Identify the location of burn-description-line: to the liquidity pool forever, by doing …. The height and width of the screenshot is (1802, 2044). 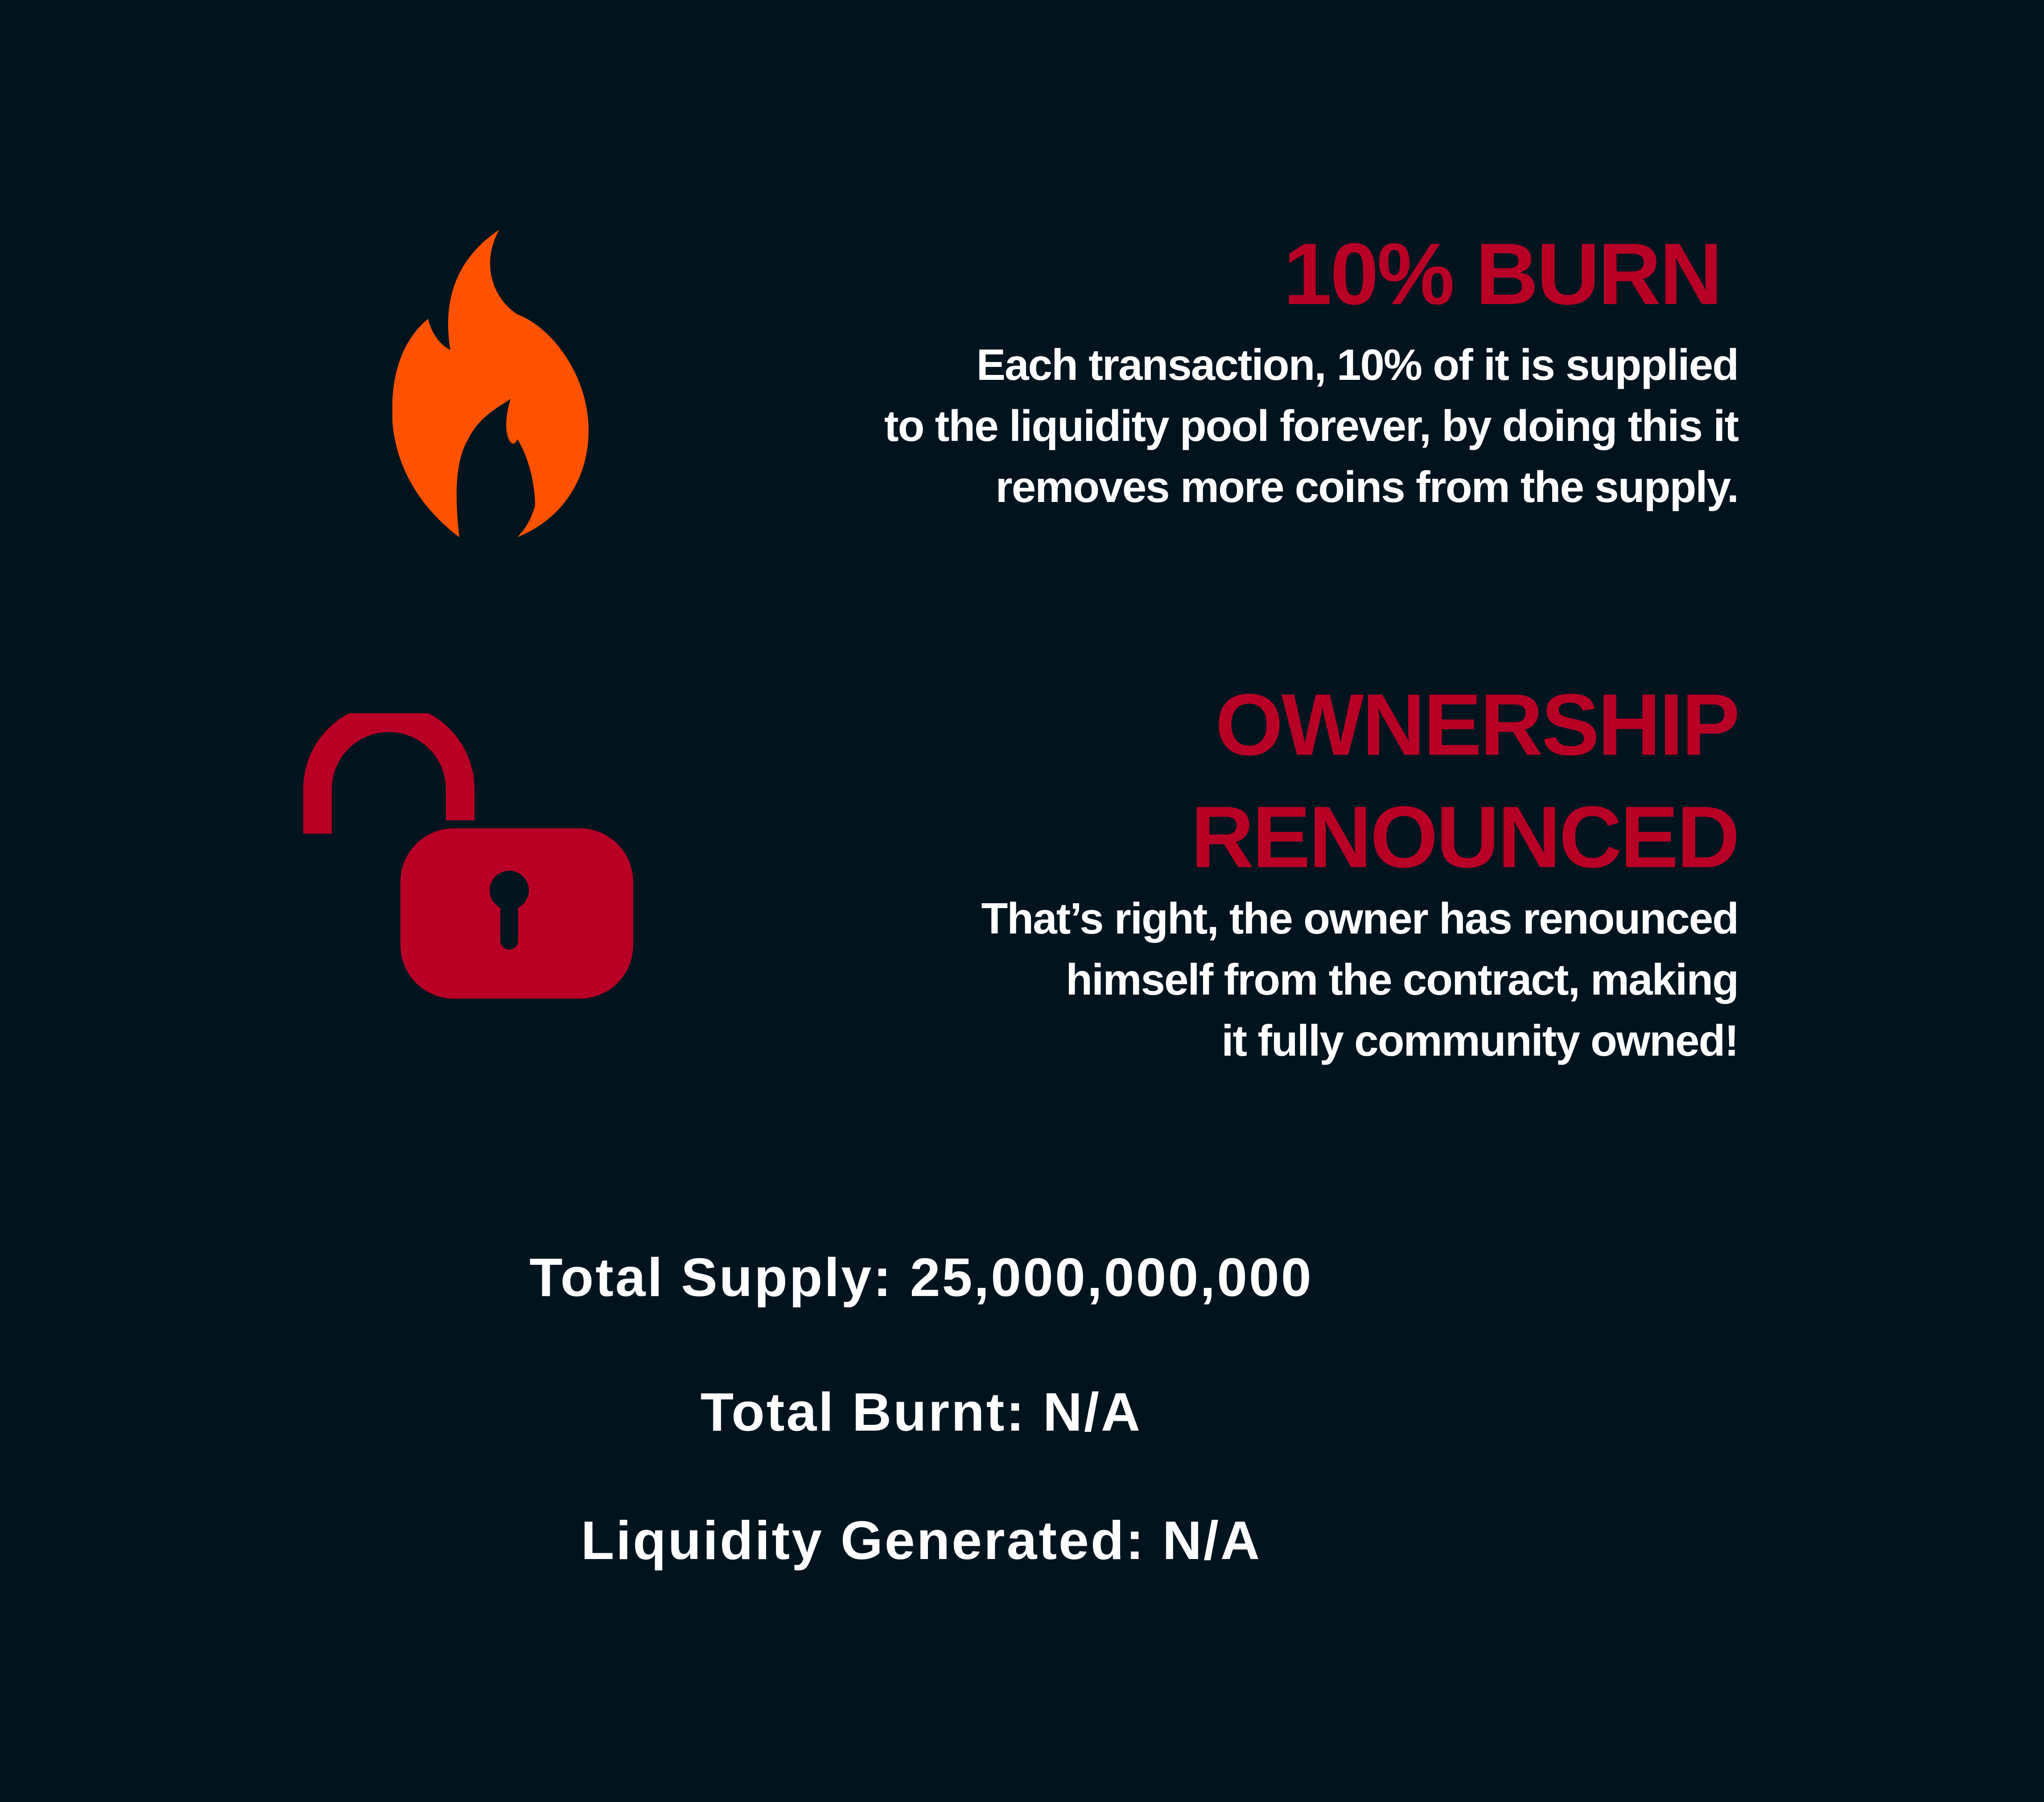
(1312, 425).